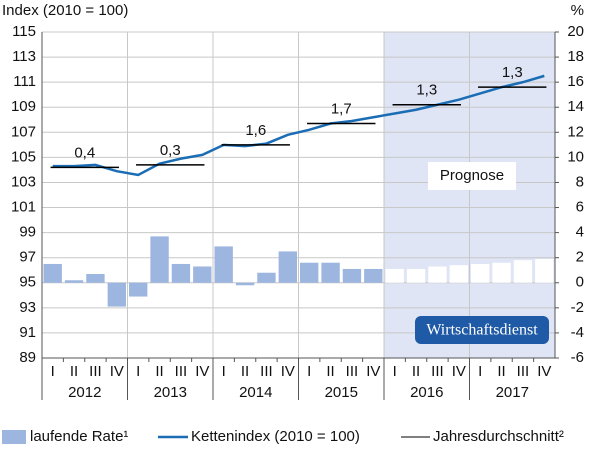  What do you see at coordinates (341, 392) in the screenshot?
I see `year-label: 2015` at bounding box center [341, 392].